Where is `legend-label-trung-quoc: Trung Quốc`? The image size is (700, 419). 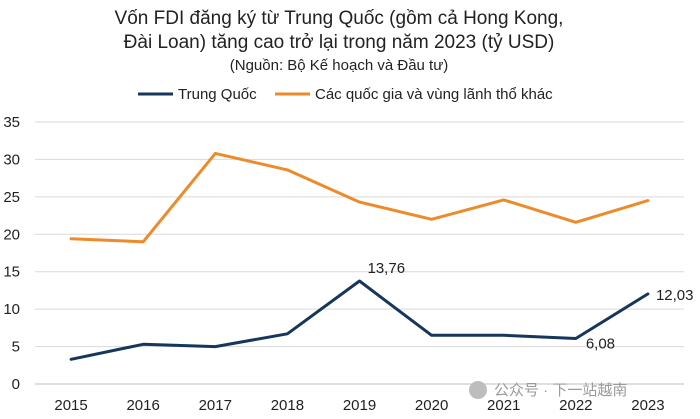 legend-label-trung-quoc: Trung Quốc is located at coordinates (217, 94).